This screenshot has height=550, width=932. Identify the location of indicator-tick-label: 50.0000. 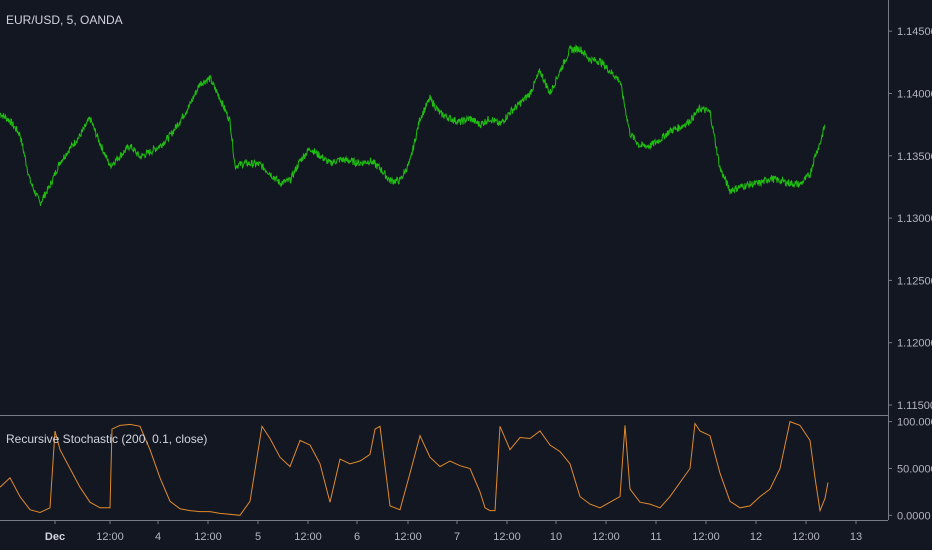
(914, 469).